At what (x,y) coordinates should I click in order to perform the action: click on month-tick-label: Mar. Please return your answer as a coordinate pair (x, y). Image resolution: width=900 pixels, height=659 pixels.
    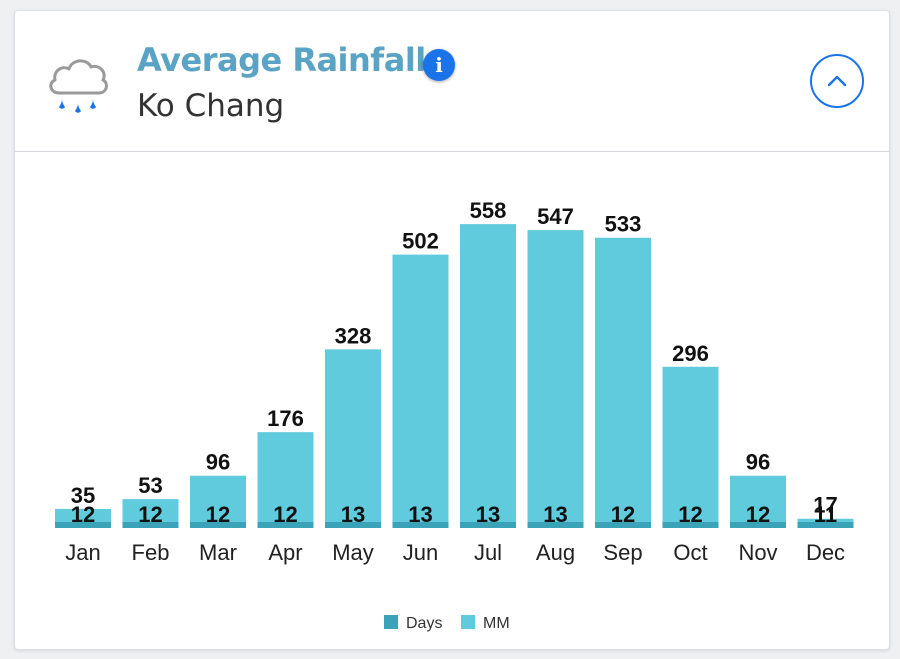
    Looking at the image, I should click on (218, 552).